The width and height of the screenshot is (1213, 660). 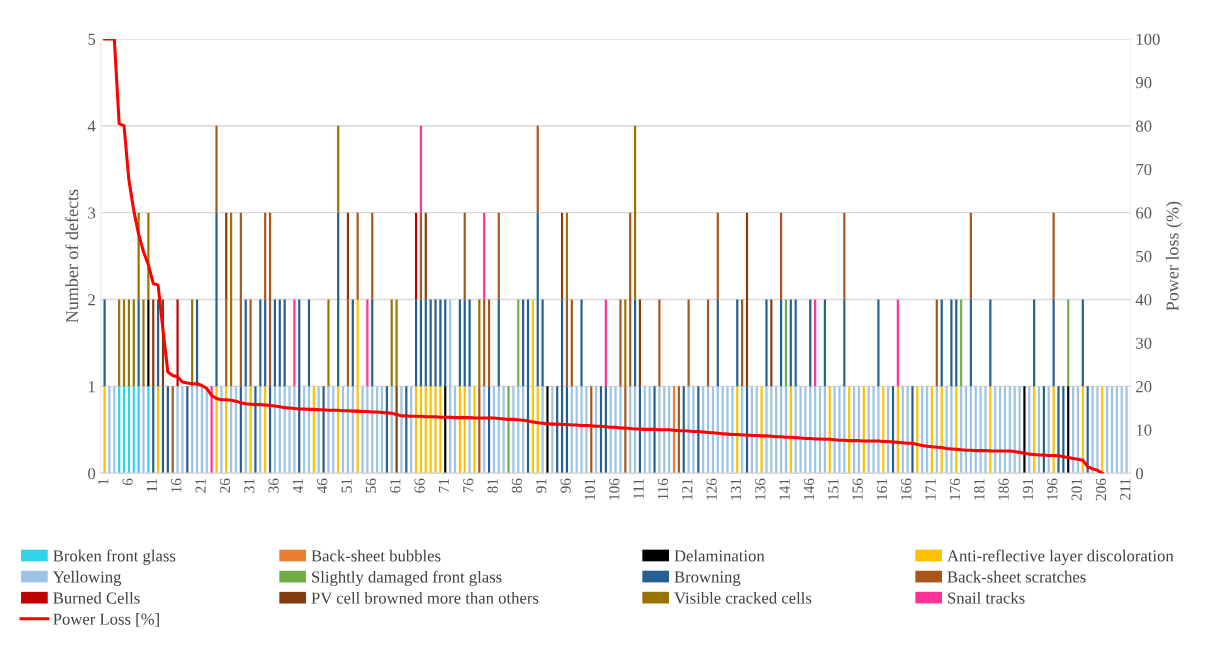 I want to click on x-tick-label: 21, so click(x=200, y=486).